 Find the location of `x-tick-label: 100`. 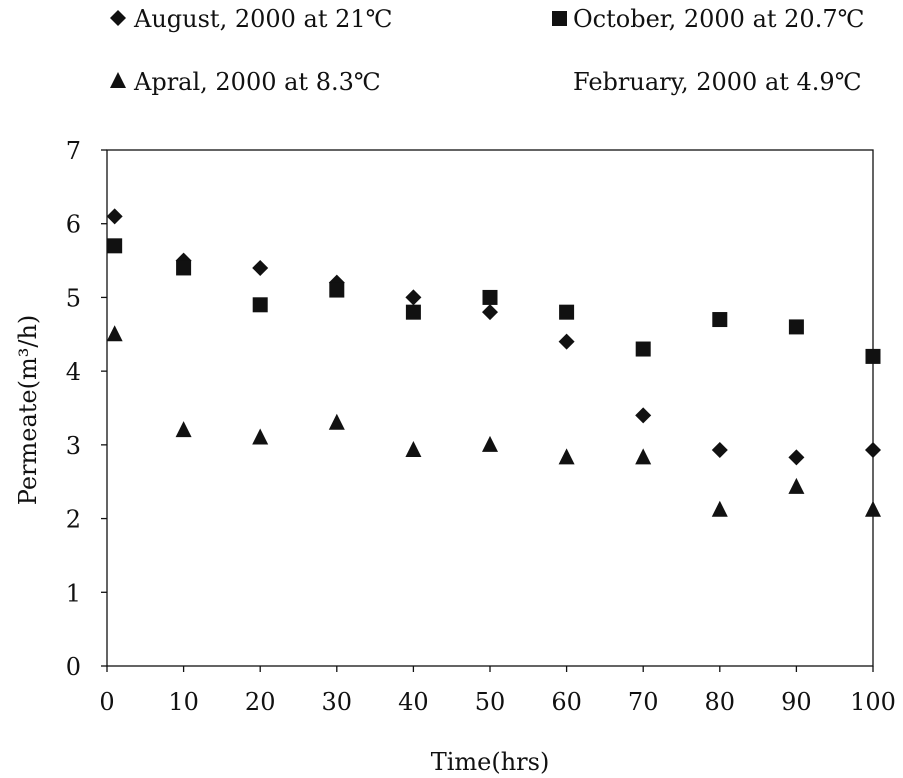

x-tick-label: 100 is located at coordinates (873, 702).